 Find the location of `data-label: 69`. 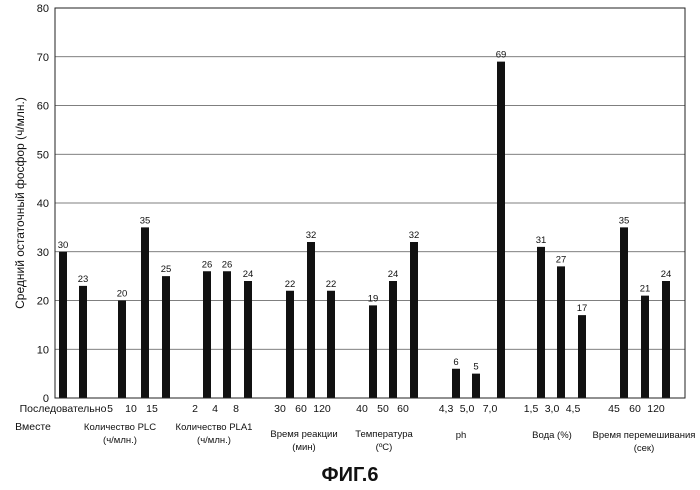

data-label: 69 is located at coordinates (501, 55).